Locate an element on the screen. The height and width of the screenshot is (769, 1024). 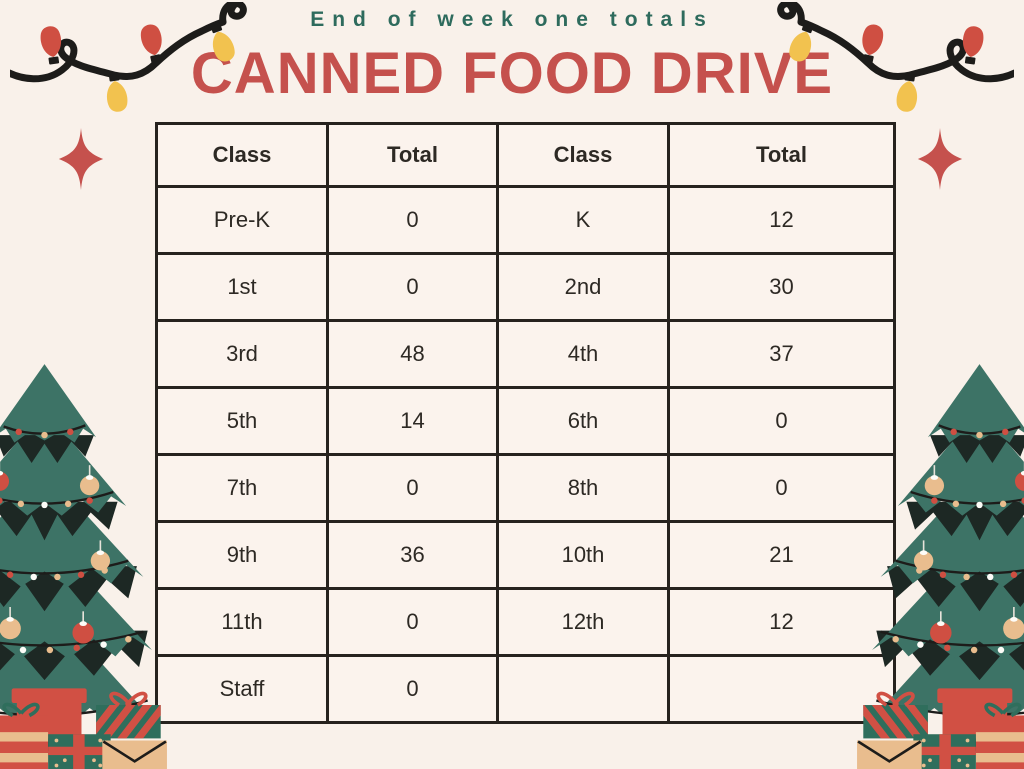
table-cell: 7th is located at coordinates (242, 488).